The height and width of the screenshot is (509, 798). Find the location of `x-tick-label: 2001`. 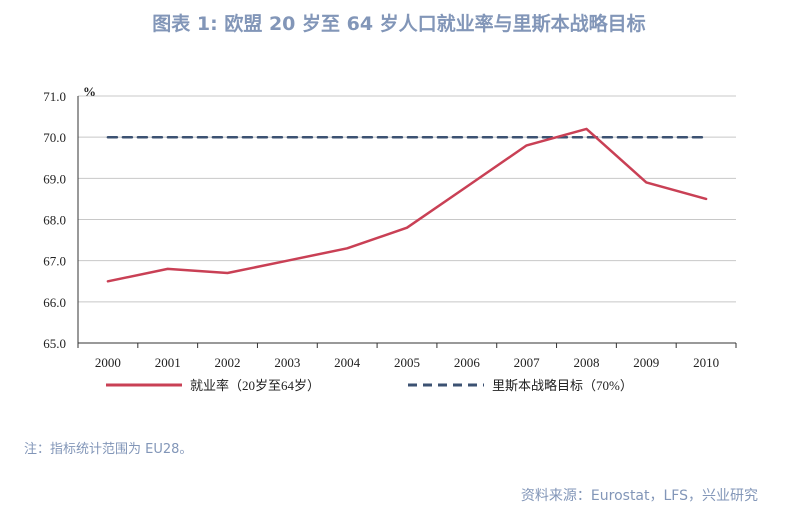

x-tick-label: 2001 is located at coordinates (168, 362).